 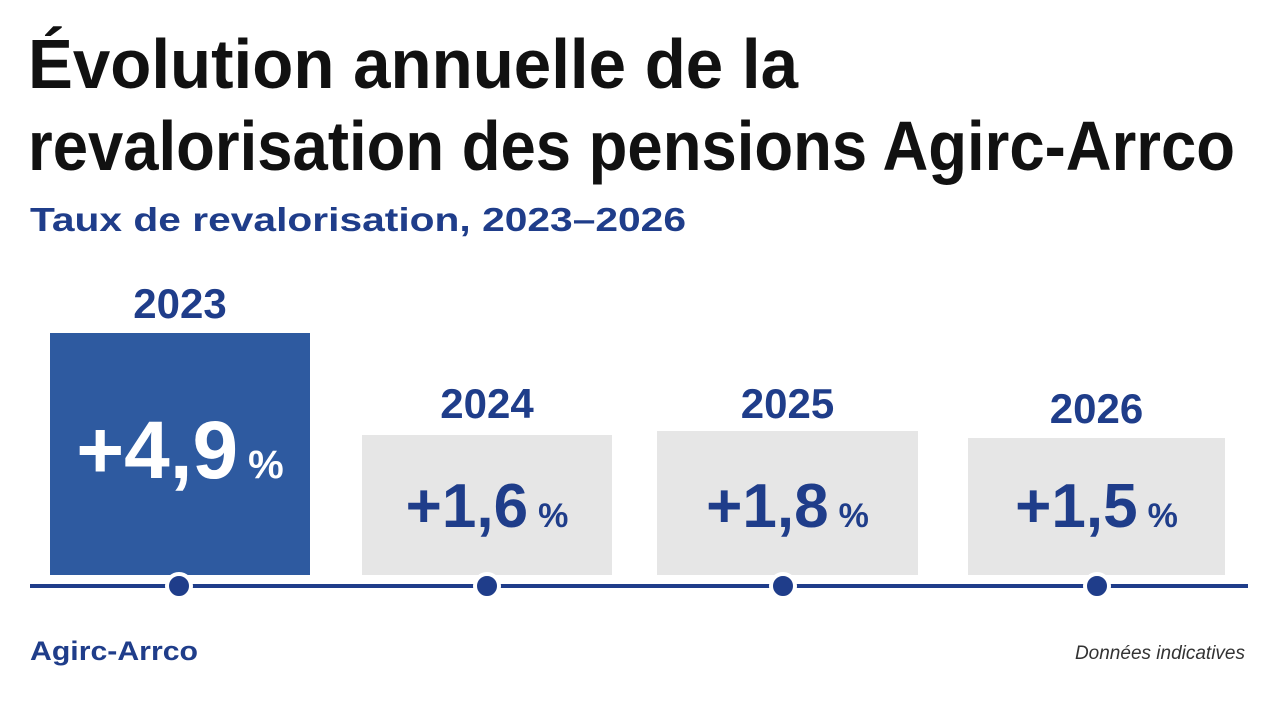 I want to click on card-year: 2025, so click(x=787, y=403).